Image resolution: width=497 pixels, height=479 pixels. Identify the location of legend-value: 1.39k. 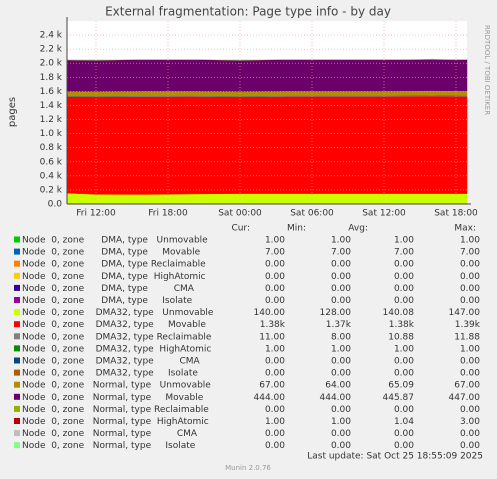
(468, 325).